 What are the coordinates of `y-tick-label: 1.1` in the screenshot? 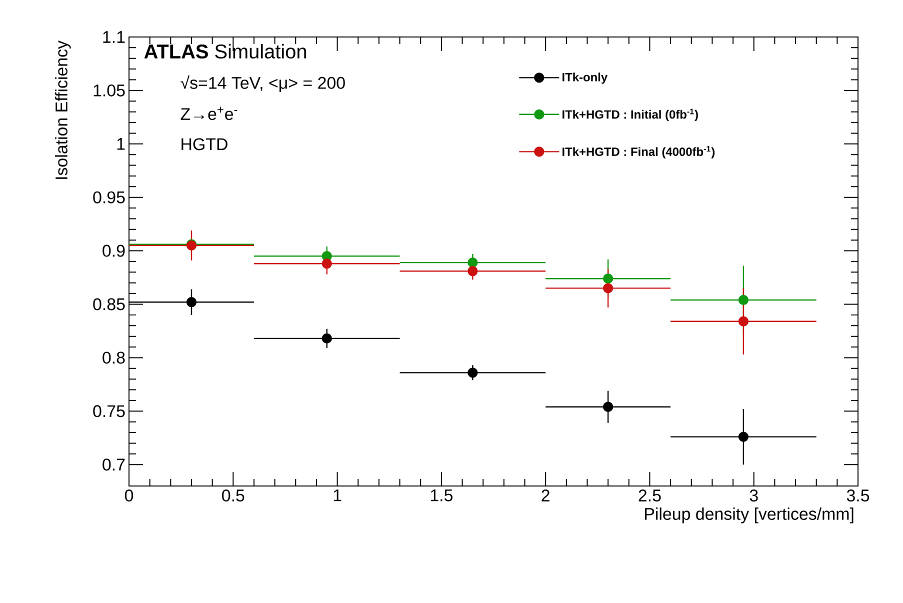 It's located at (114, 37).